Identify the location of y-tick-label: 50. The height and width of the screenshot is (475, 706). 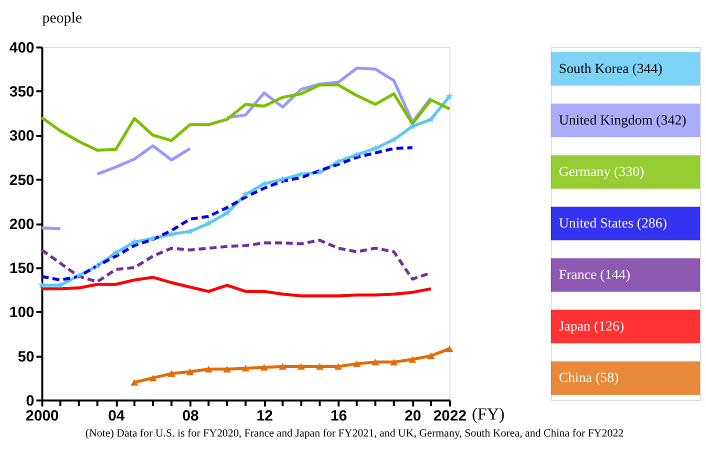
(26, 357).